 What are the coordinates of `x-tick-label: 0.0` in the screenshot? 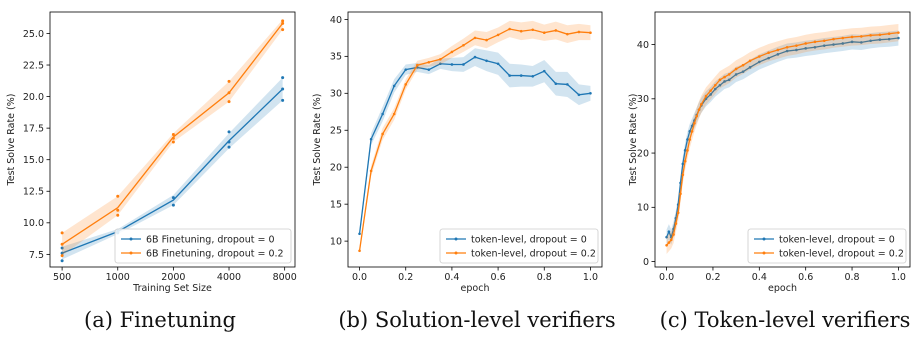 It's located at (666, 277).